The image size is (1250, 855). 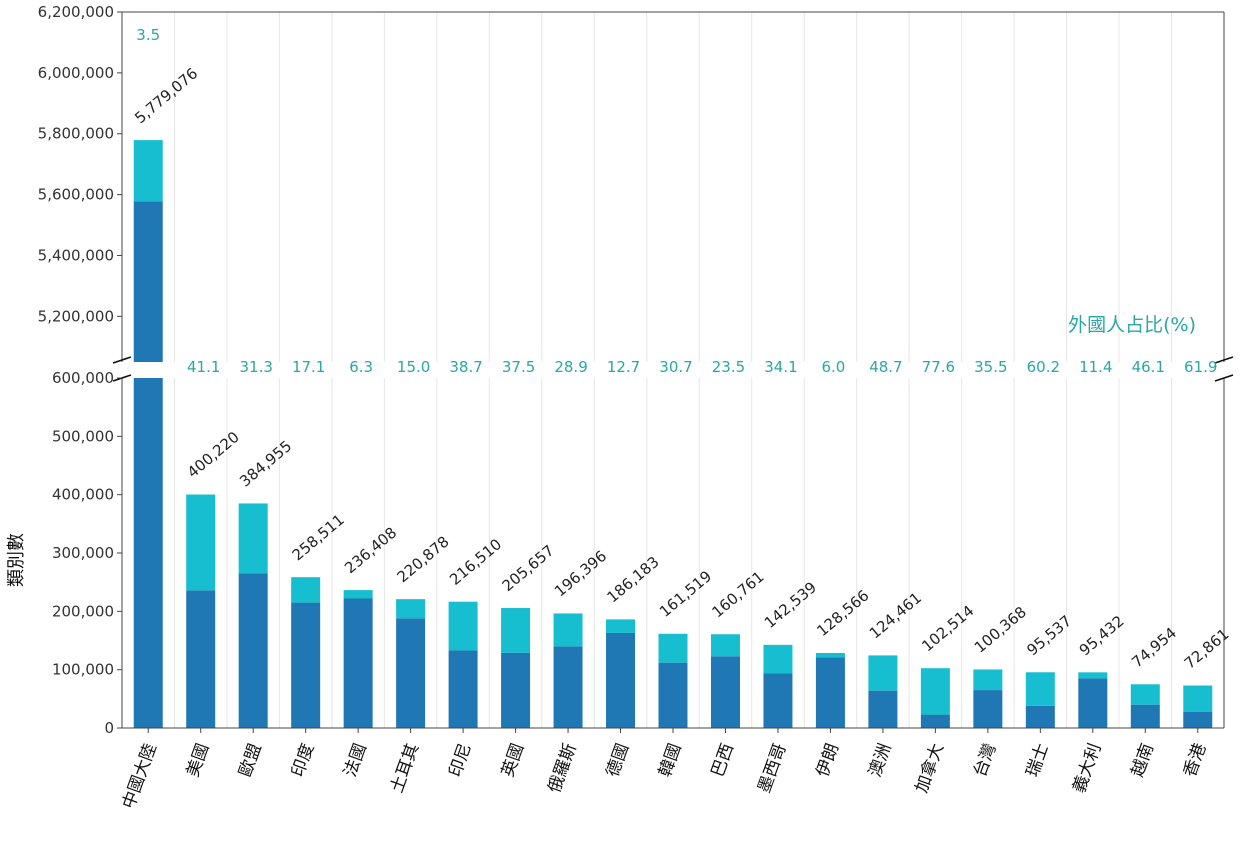 What do you see at coordinates (828, 760) in the screenshot?
I see `x-tick-label: 伊朗` at bounding box center [828, 760].